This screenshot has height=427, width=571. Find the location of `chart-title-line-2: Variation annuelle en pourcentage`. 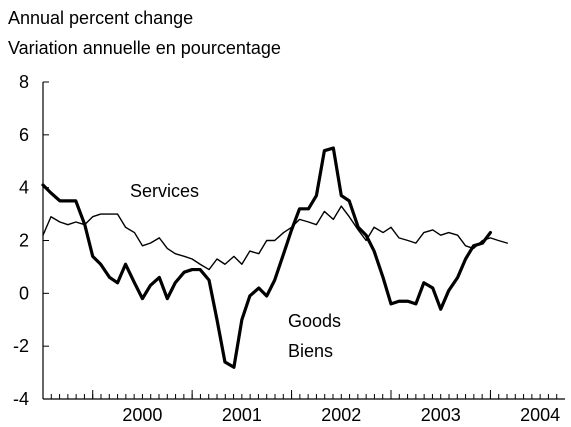

chart-title-line-2: Variation annuelle en pourcentage is located at coordinates (144, 48).